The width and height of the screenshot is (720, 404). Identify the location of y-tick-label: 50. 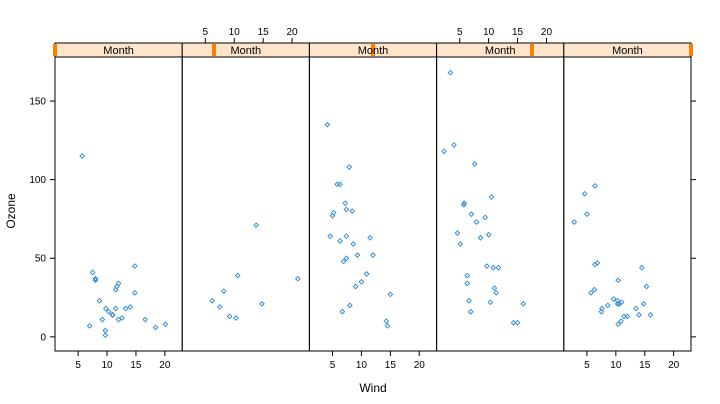
(41, 259).